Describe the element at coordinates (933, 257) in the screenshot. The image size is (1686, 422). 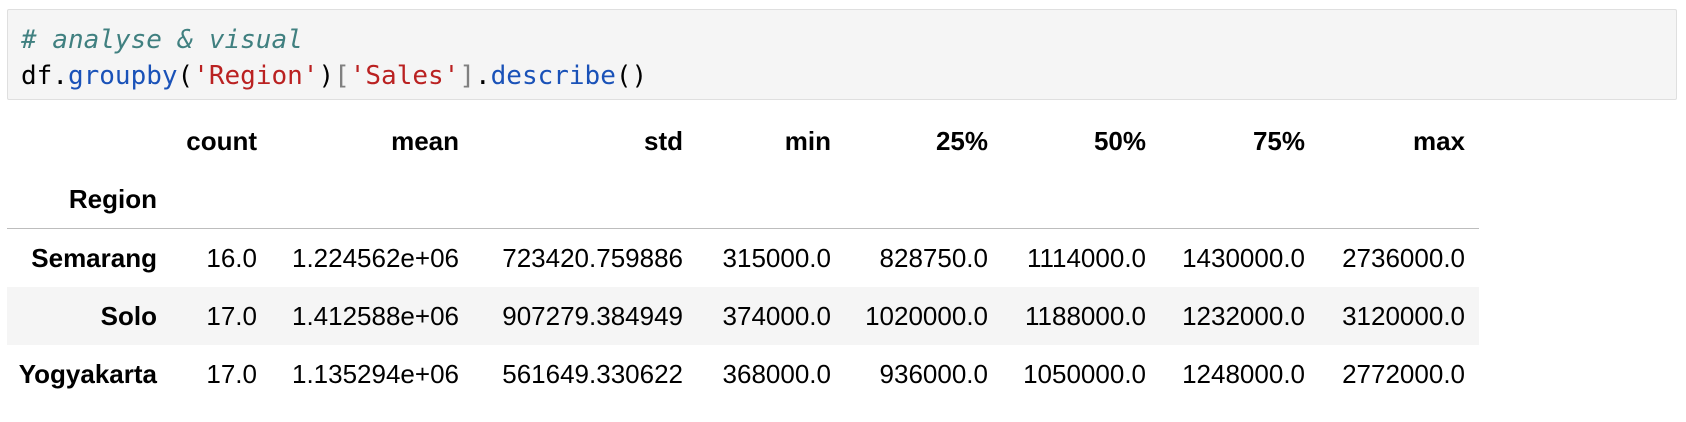
I see `table-cell: 828750.0` at that location.